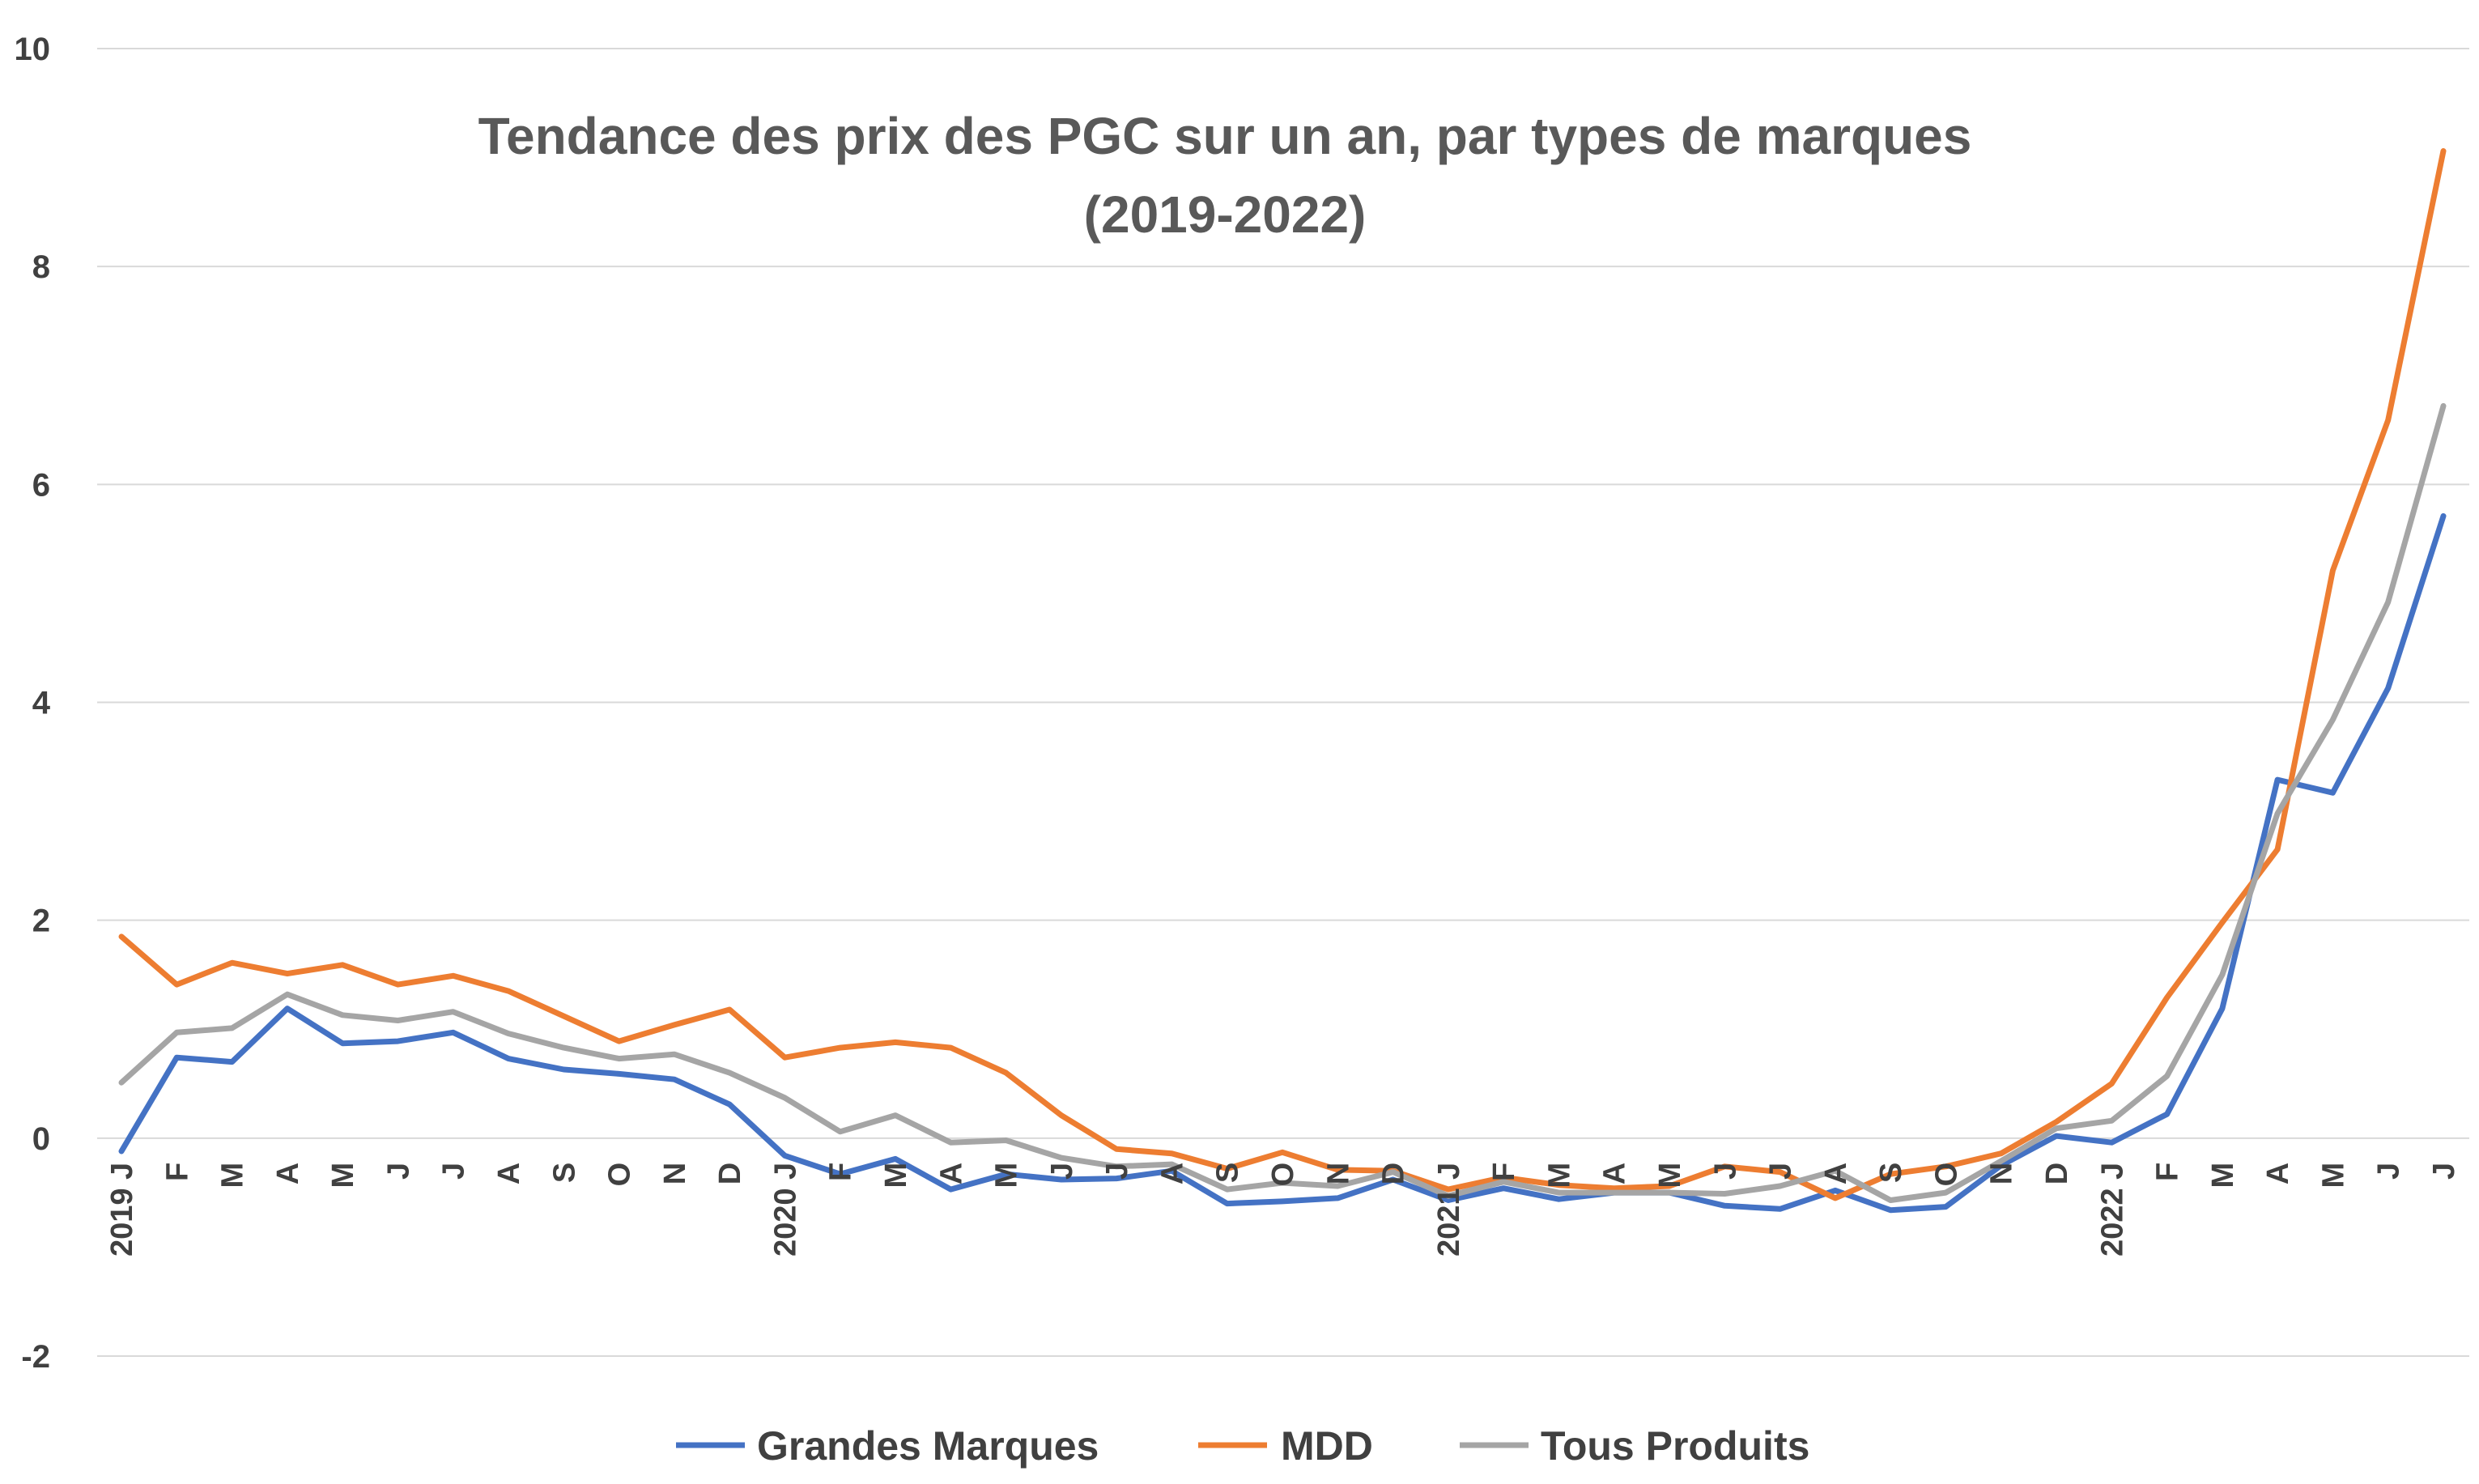 This screenshot has height=1484, width=2479. What do you see at coordinates (785, 1210) in the screenshot?
I see `x-tick-label: 2020 J` at bounding box center [785, 1210].